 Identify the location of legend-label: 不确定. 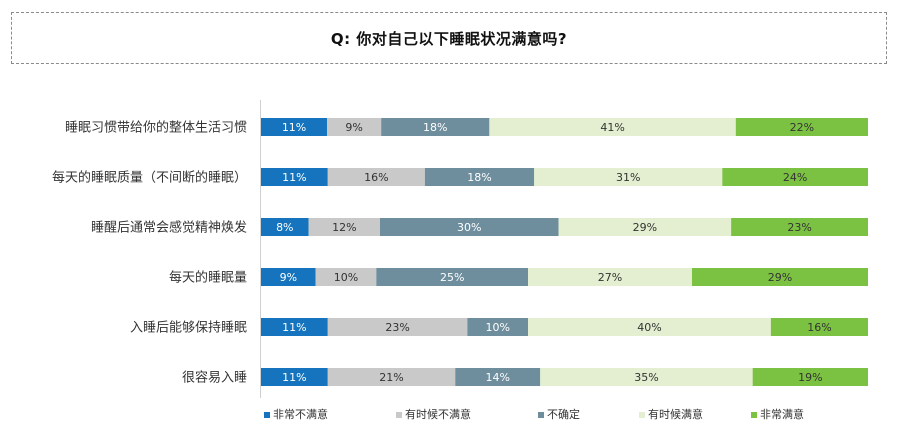
(563, 414).